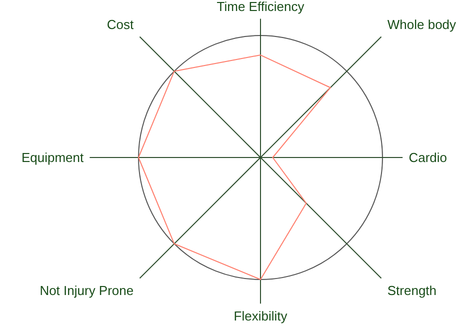 This screenshot has height=330, width=457. What do you see at coordinates (427, 157) in the screenshot?
I see `spoke-label: Cardio` at bounding box center [427, 157].